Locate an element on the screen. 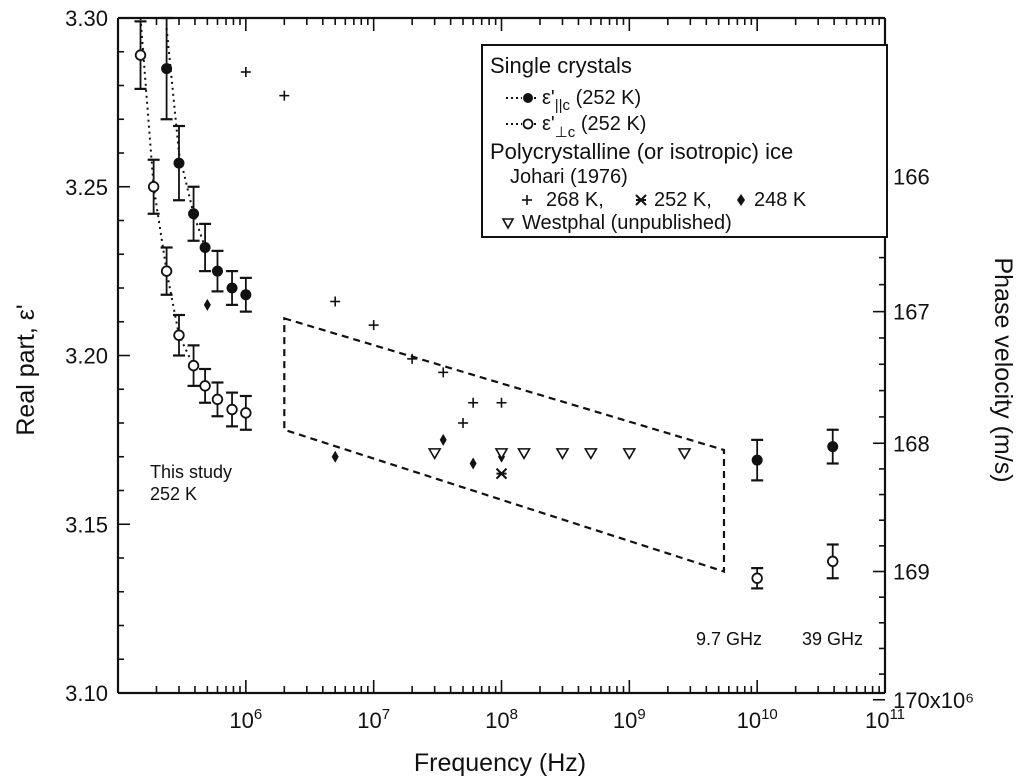  x-tick-label: 10⁷ is located at coordinates (373, 719).